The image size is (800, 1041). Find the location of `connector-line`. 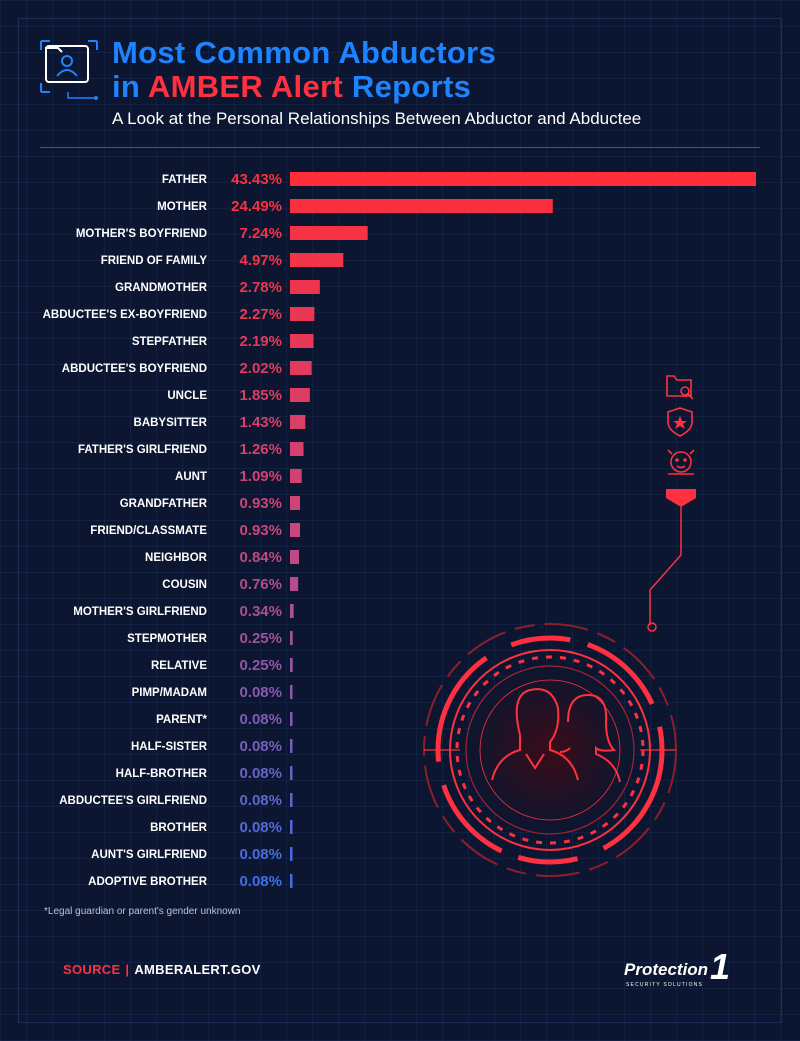

connector-line is located at coordinates (665, 566).